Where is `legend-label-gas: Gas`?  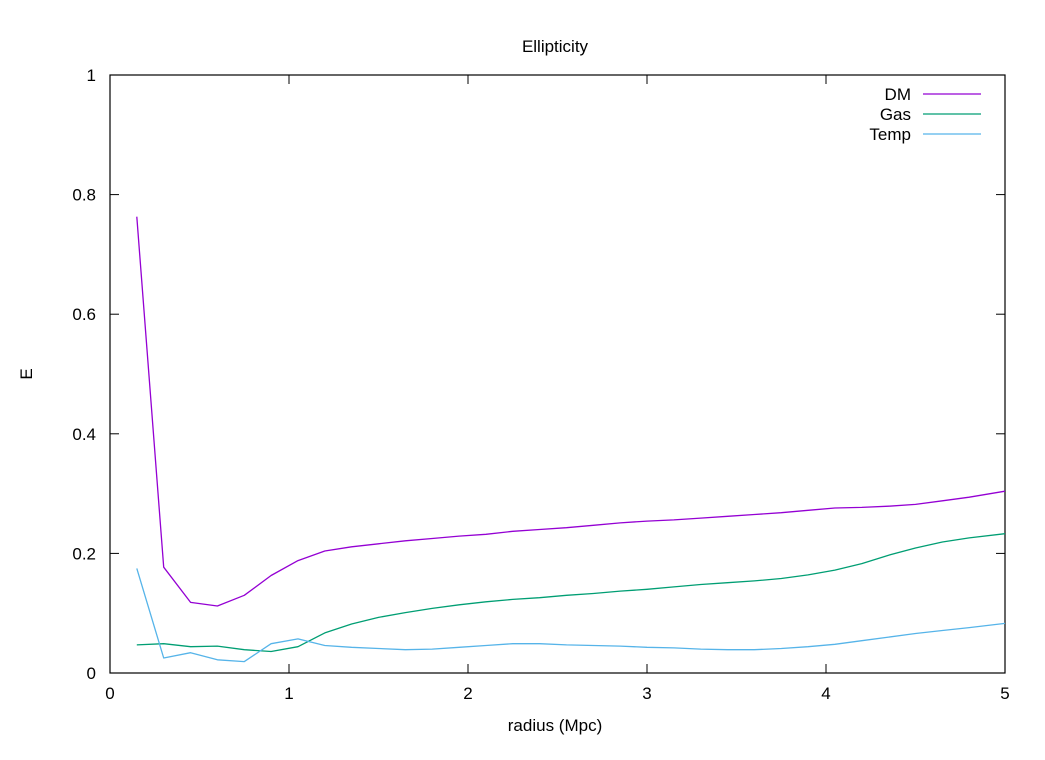 legend-label-gas: Gas is located at coordinates (895, 114).